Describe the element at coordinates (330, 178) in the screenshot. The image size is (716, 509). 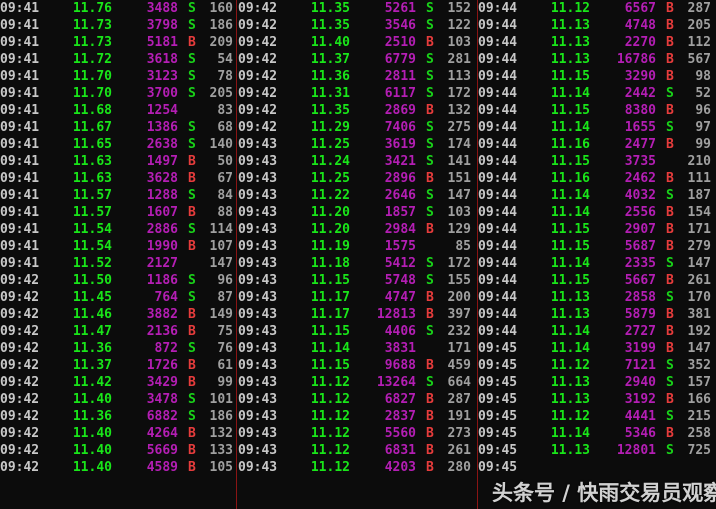
I see `price: 11.25` at that location.